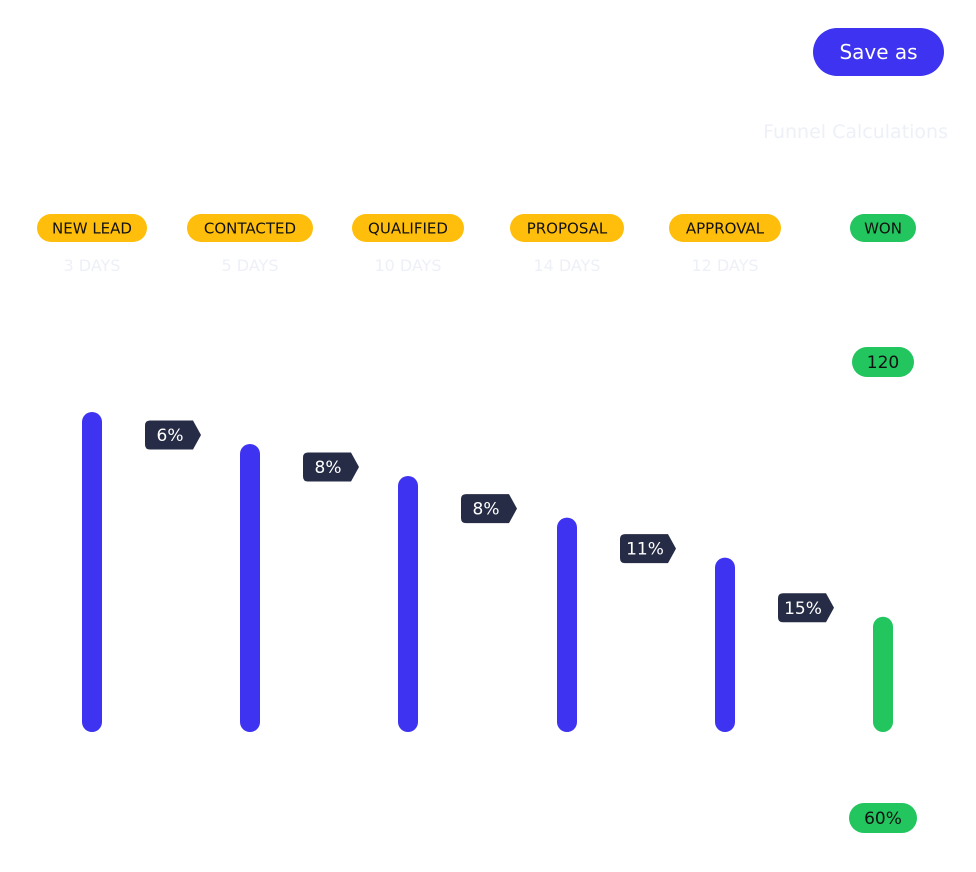  Describe the element at coordinates (407, 265) in the screenshot. I see `stage-duration: 10 DAYS` at that location.